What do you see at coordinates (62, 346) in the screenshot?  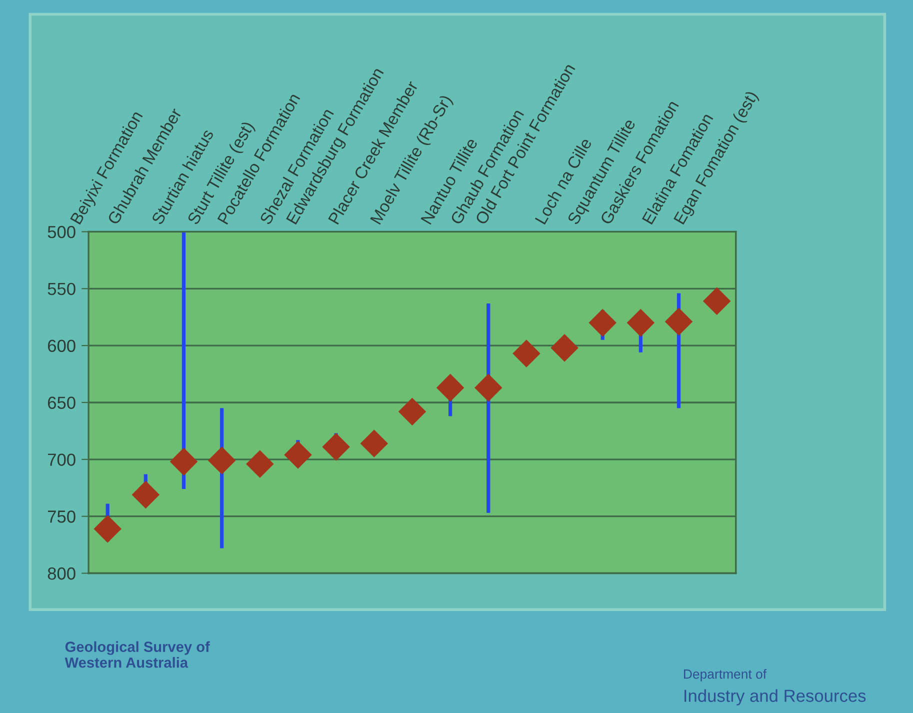 I see `y-tick-label: 600` at bounding box center [62, 346].